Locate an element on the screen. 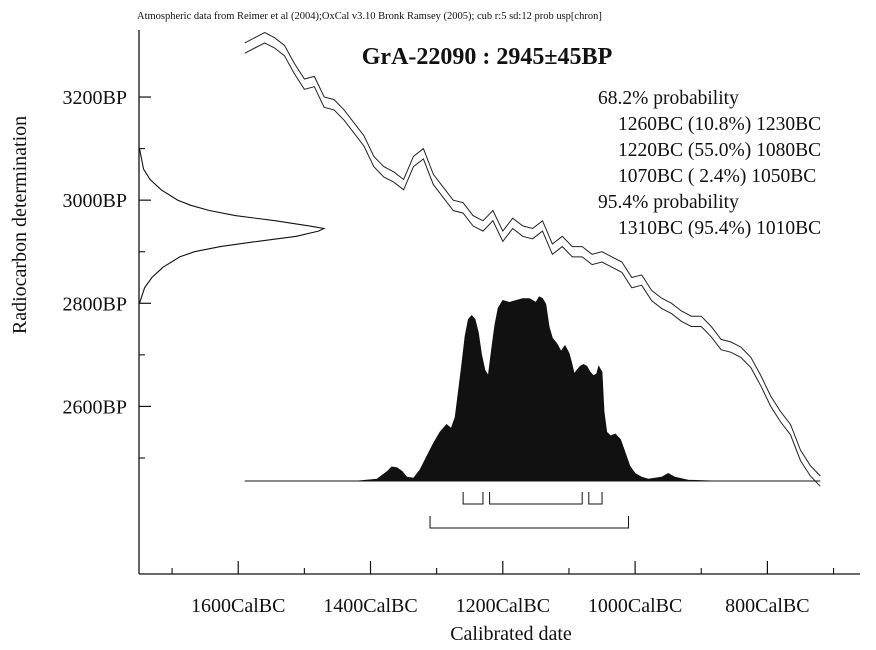 The width and height of the screenshot is (876, 650). y-tick-label: 2600BP is located at coordinates (95, 407).